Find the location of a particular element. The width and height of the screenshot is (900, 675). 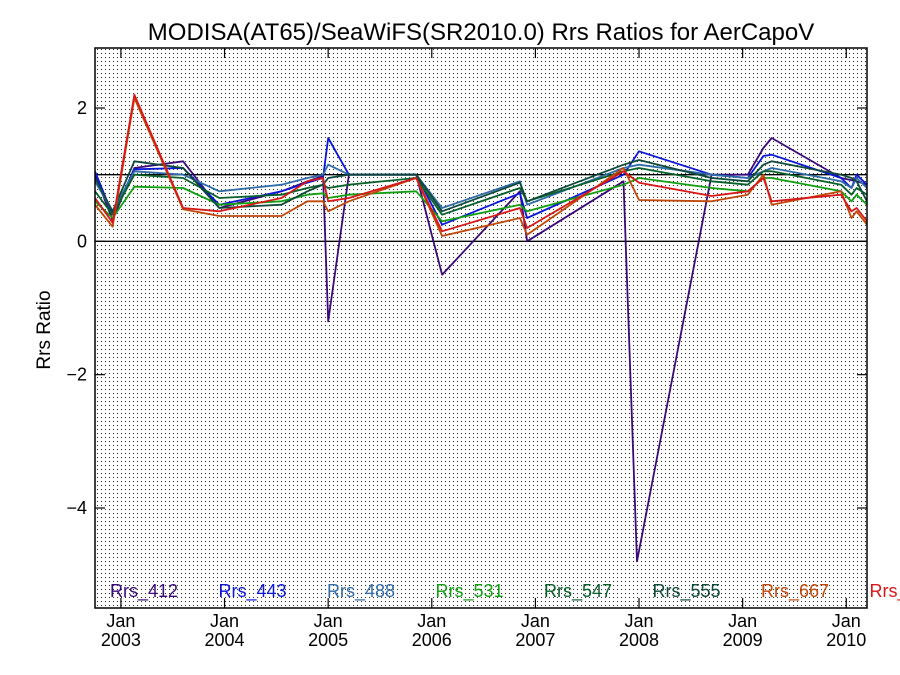

legend-entry-1: Rrs_443 is located at coordinates (253, 591).